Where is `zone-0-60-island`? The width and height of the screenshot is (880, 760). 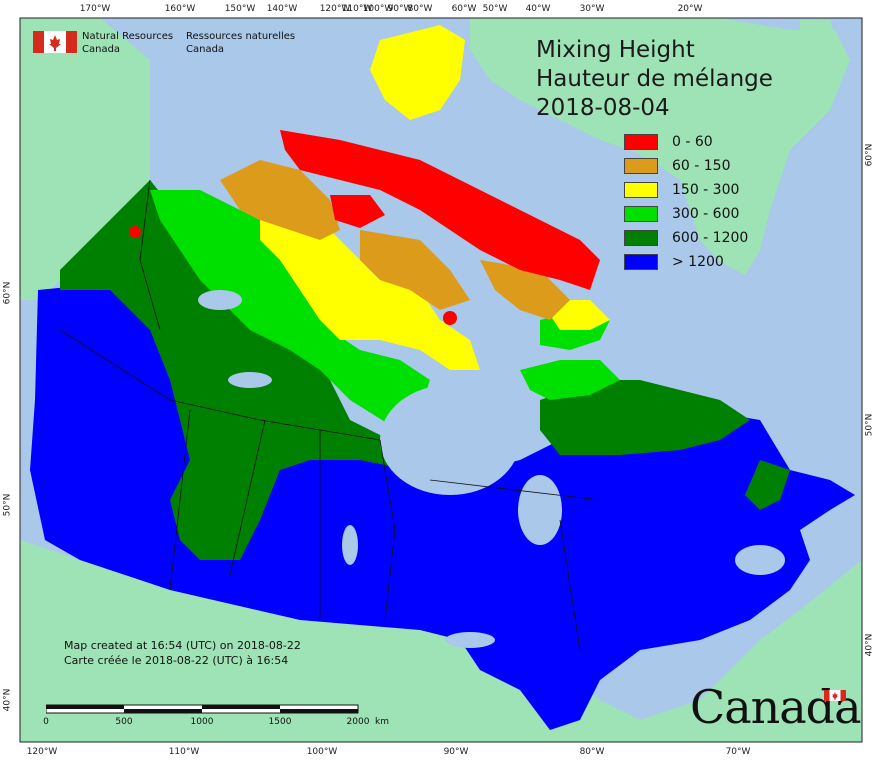 zone-0-60-island is located at coordinates (357, 211).